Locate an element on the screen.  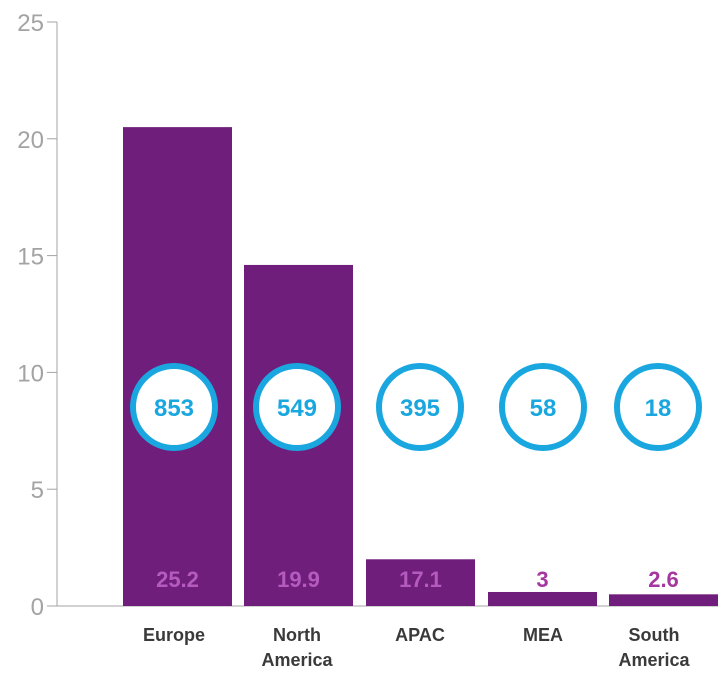
category-label: South America is located at coordinates (654, 647).